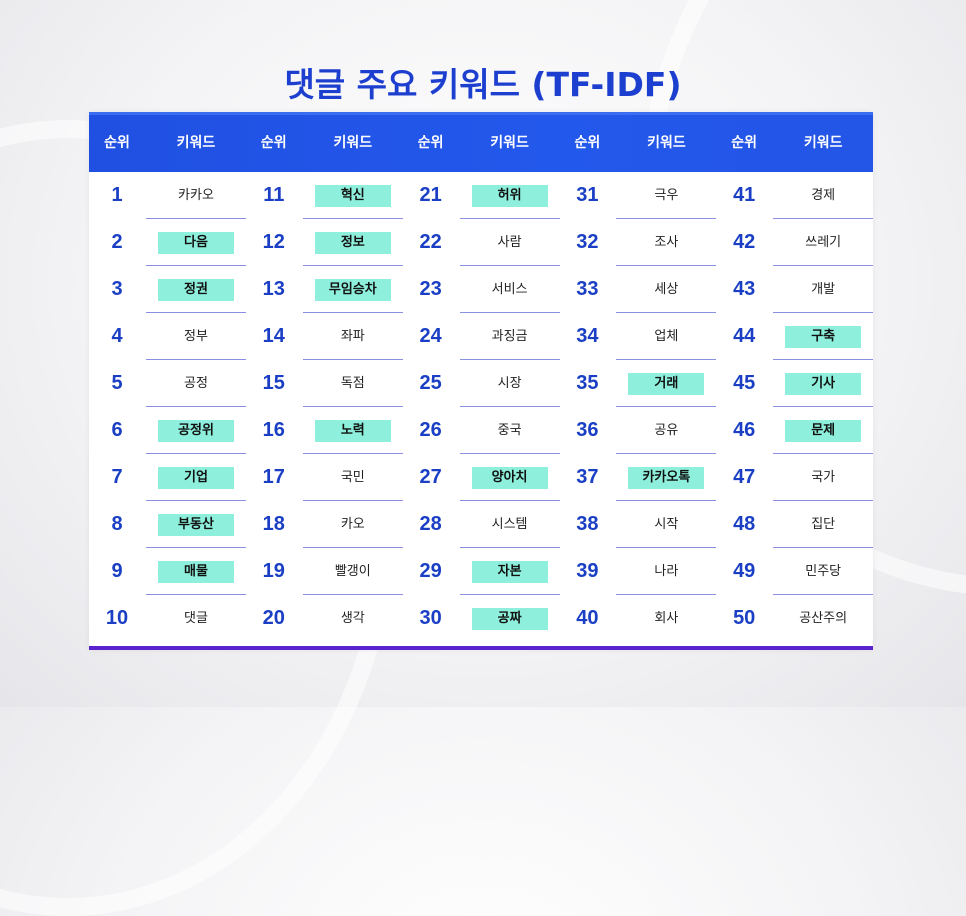 The image size is (966, 916). What do you see at coordinates (117, 242) in the screenshot?
I see `rank-number: 2` at bounding box center [117, 242].